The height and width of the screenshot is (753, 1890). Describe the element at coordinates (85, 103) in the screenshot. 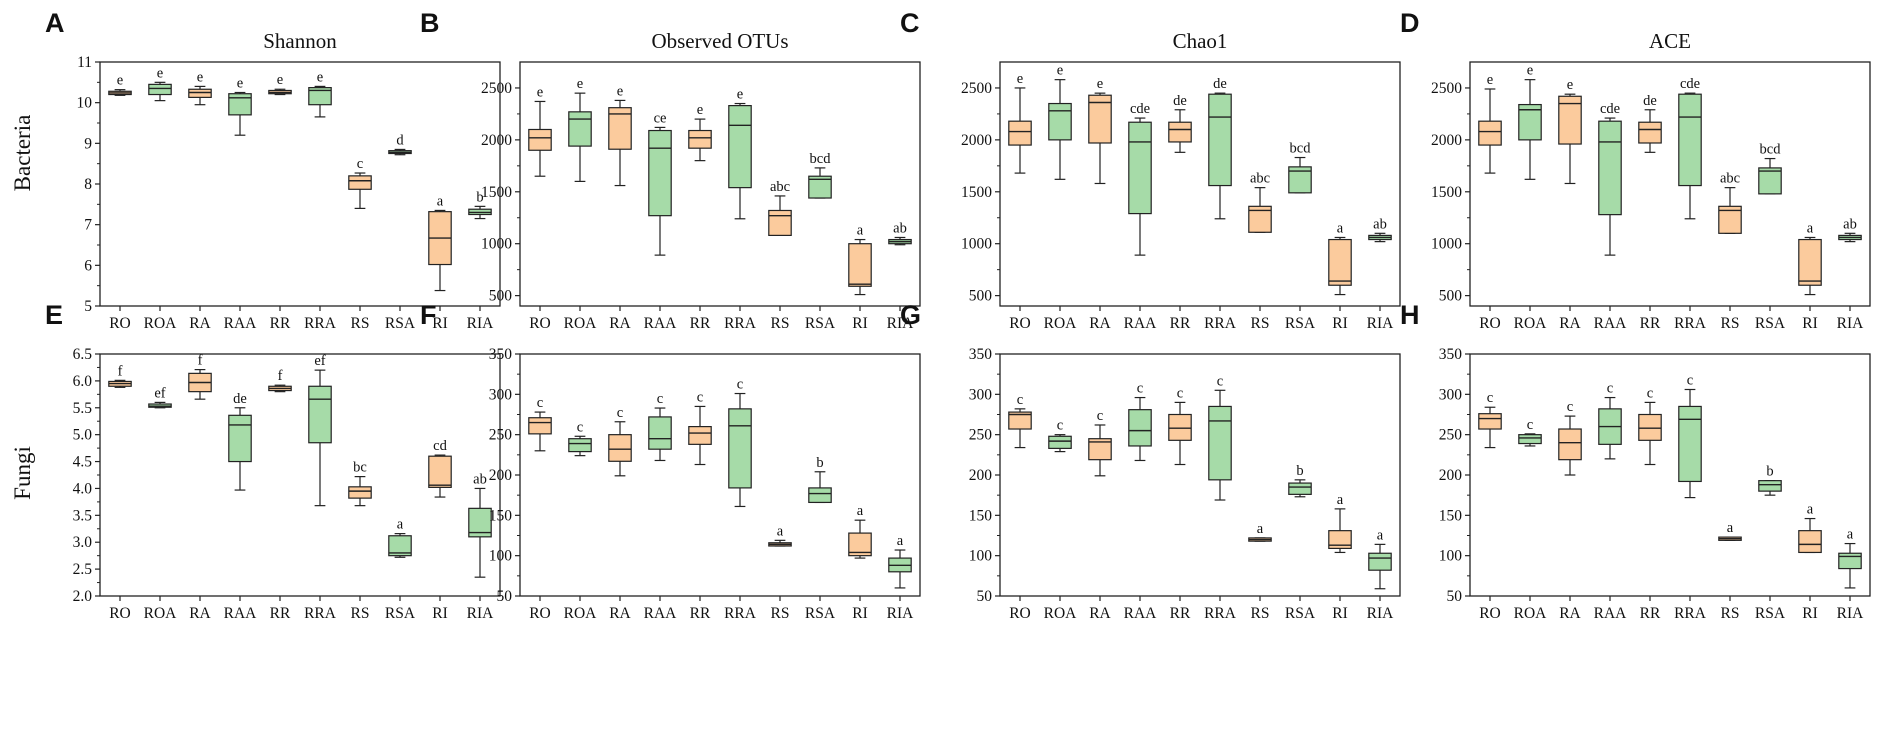

I see `y-tick-label: 10` at that location.